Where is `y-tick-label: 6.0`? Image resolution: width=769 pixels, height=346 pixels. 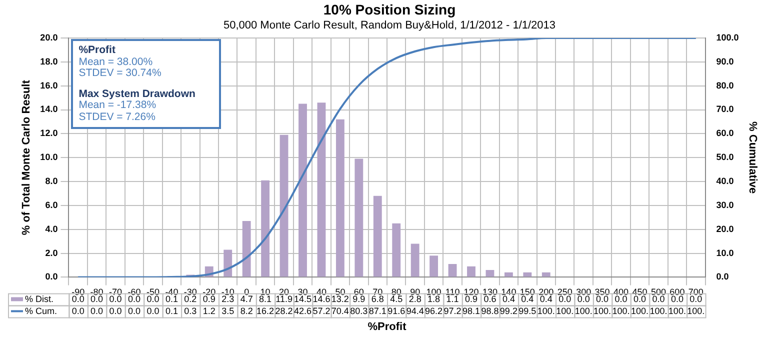
y-tick-label: 6.0 is located at coordinates (51, 205).